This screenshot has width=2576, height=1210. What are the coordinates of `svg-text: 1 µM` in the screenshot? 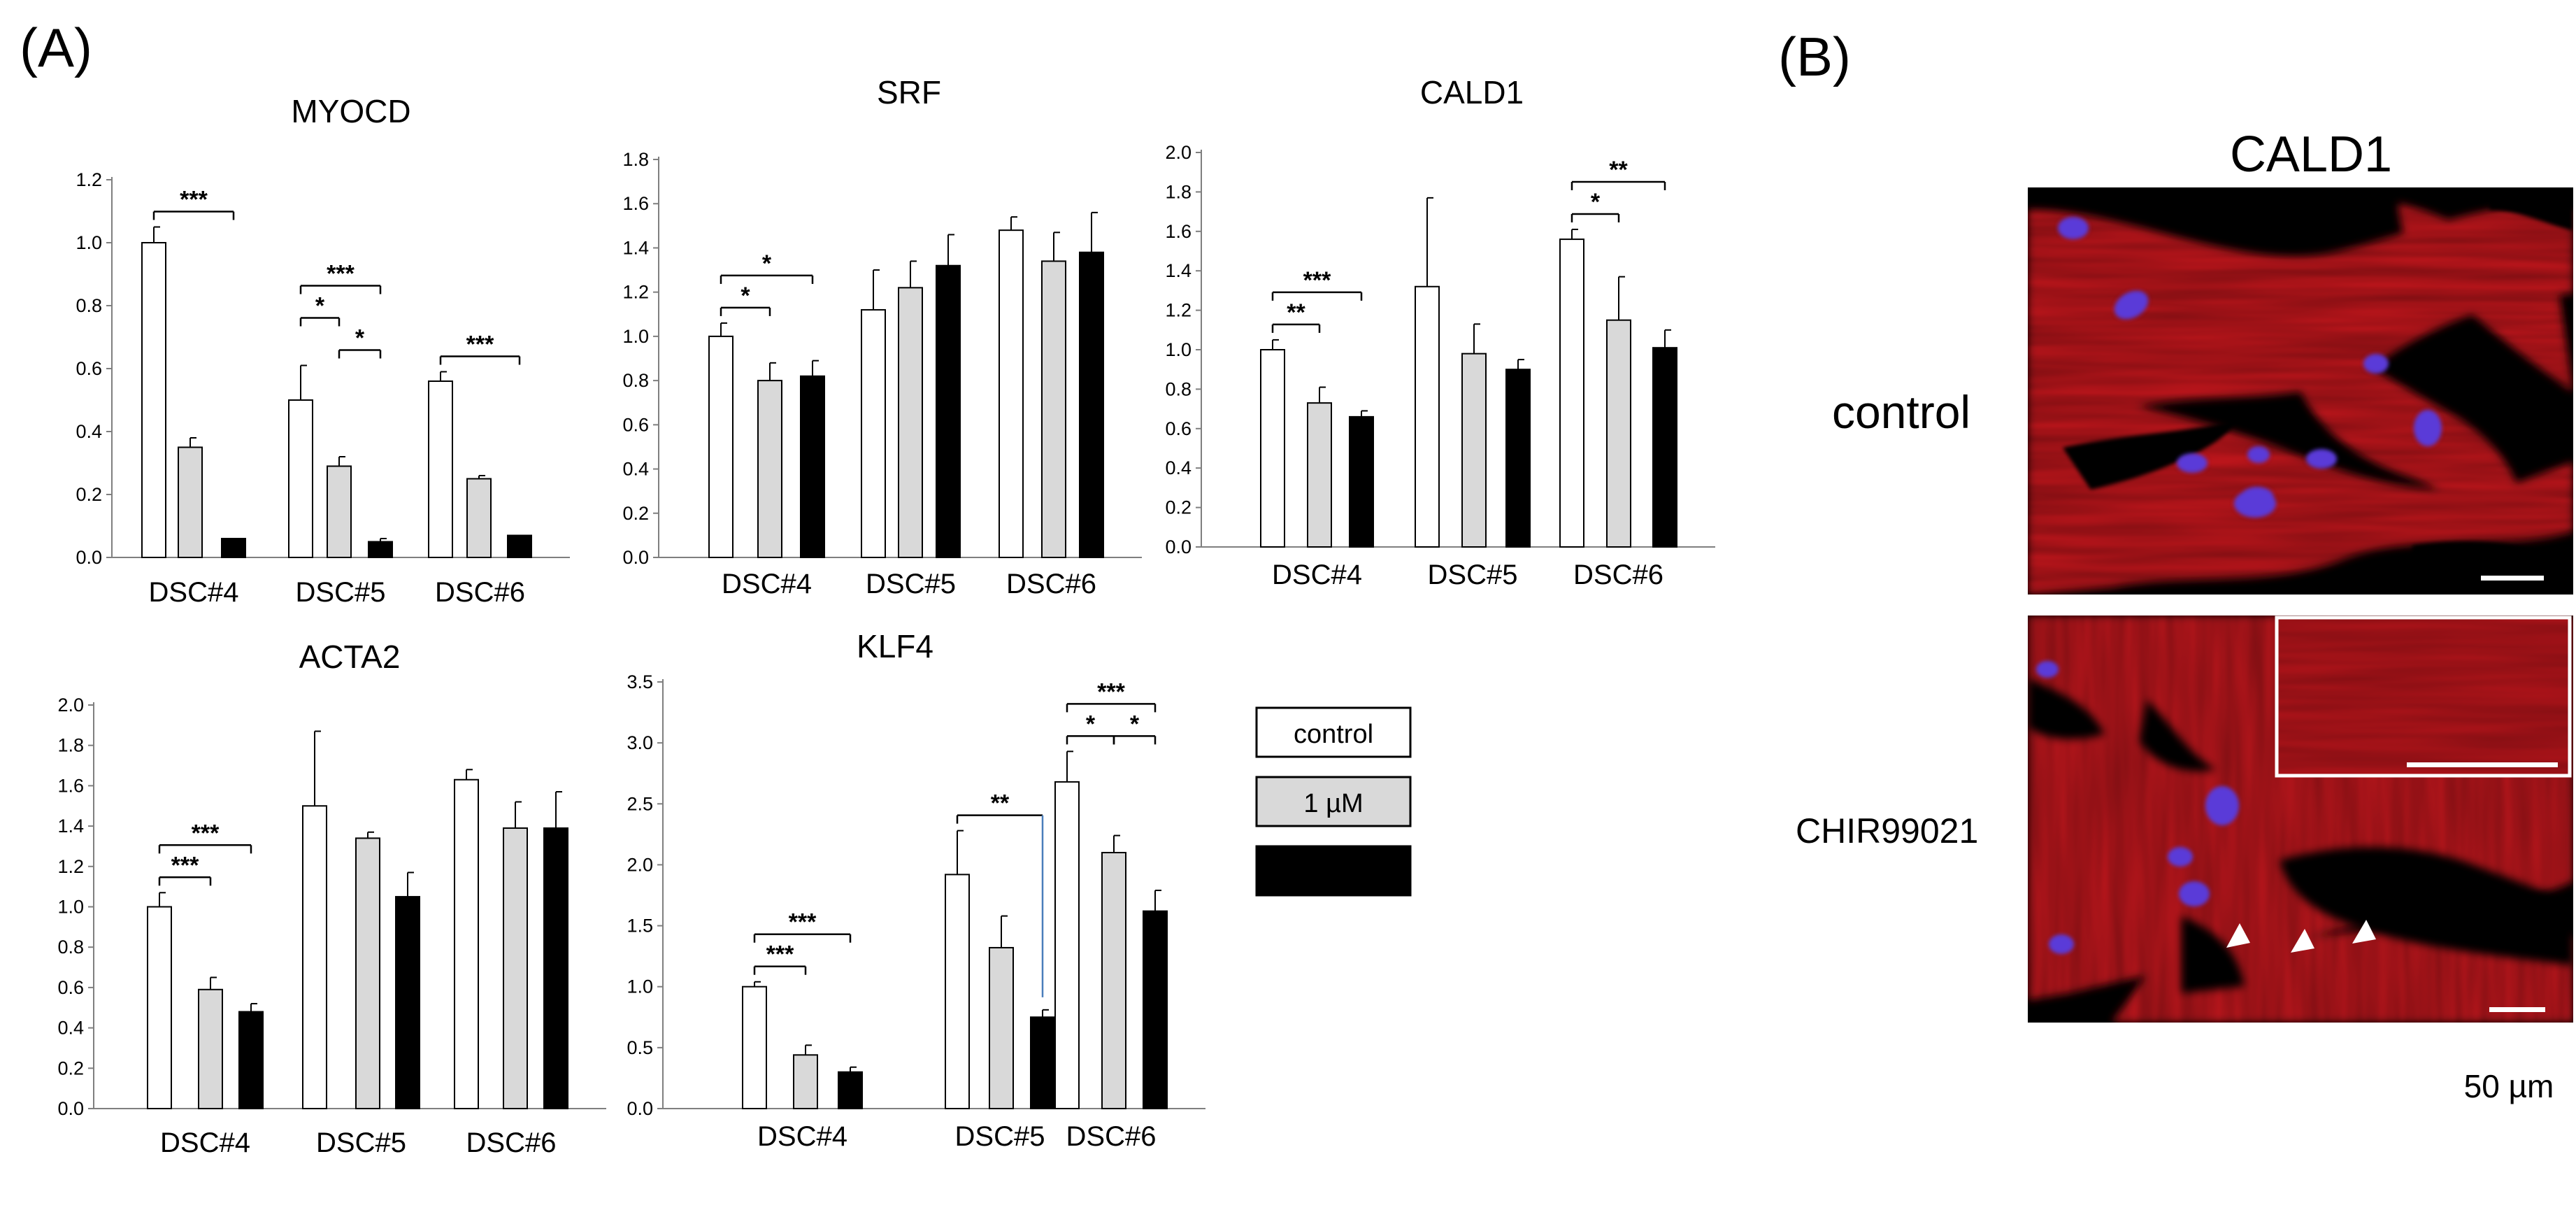 It's located at (1333, 803).